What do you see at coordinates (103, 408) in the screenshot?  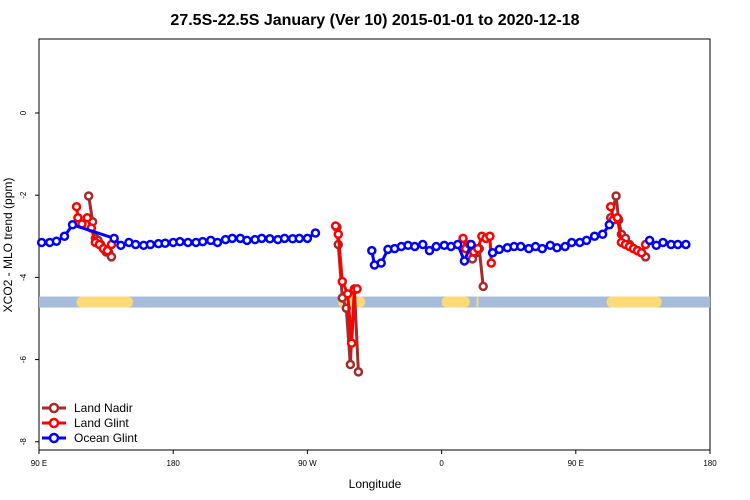 I see `legend-label-land-nadir: Land Nadir` at bounding box center [103, 408].